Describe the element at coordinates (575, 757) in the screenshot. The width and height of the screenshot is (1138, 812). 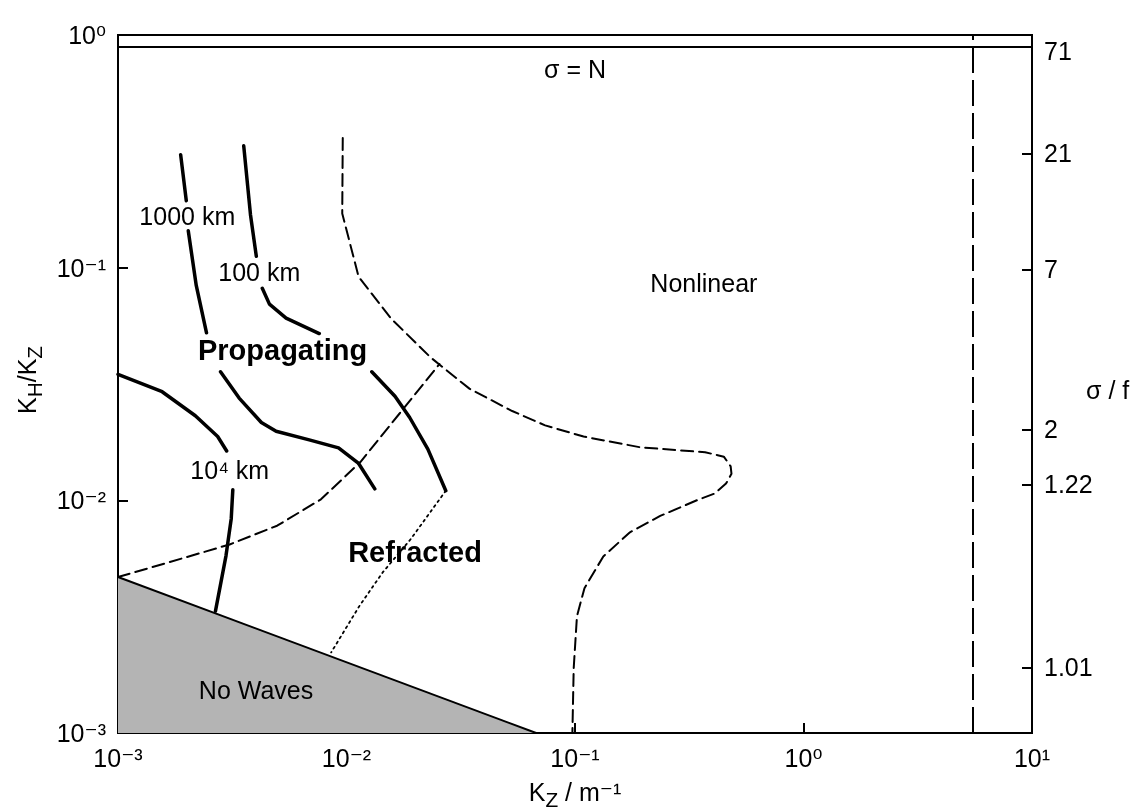
I see `x-tick-label: 10⁻¹` at that location.